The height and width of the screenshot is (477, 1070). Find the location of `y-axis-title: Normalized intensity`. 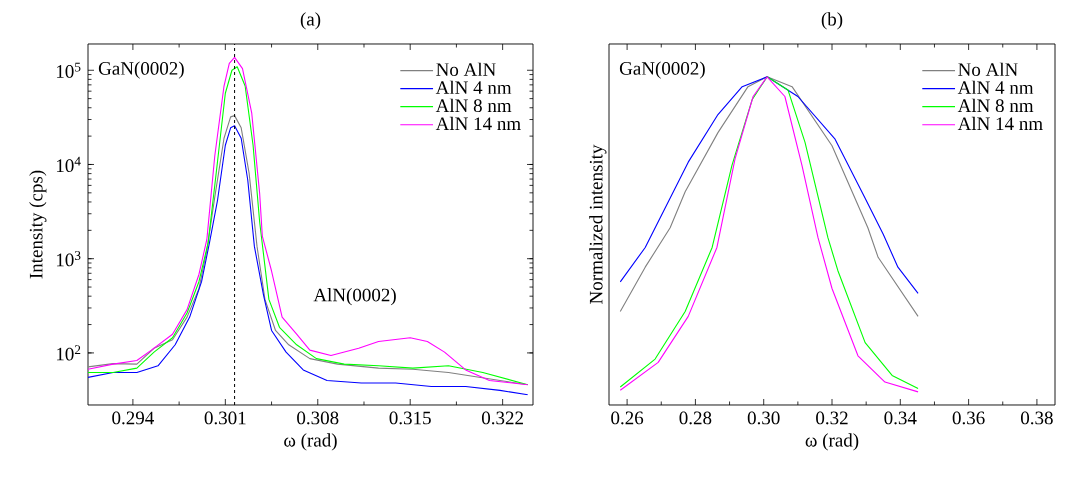

y-axis-title: Normalized intensity is located at coordinates (598, 224).